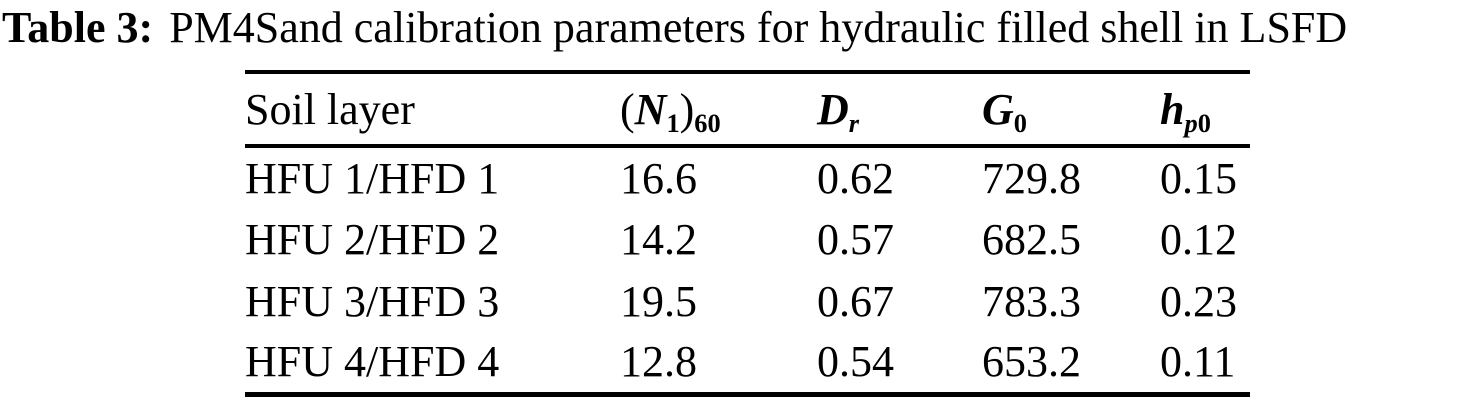 This screenshot has width=1483, height=412. Describe the element at coordinates (658, 239) in the screenshot. I see `cell-n160: 14.2` at that location.